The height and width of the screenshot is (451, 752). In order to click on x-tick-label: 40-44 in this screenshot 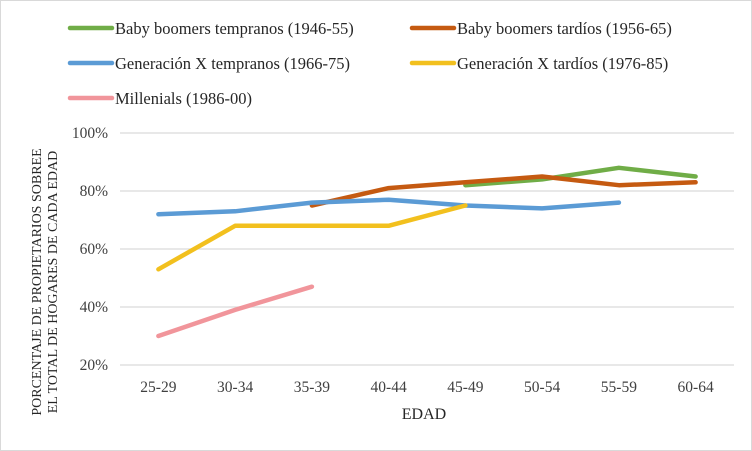, I will do `click(389, 387)`.